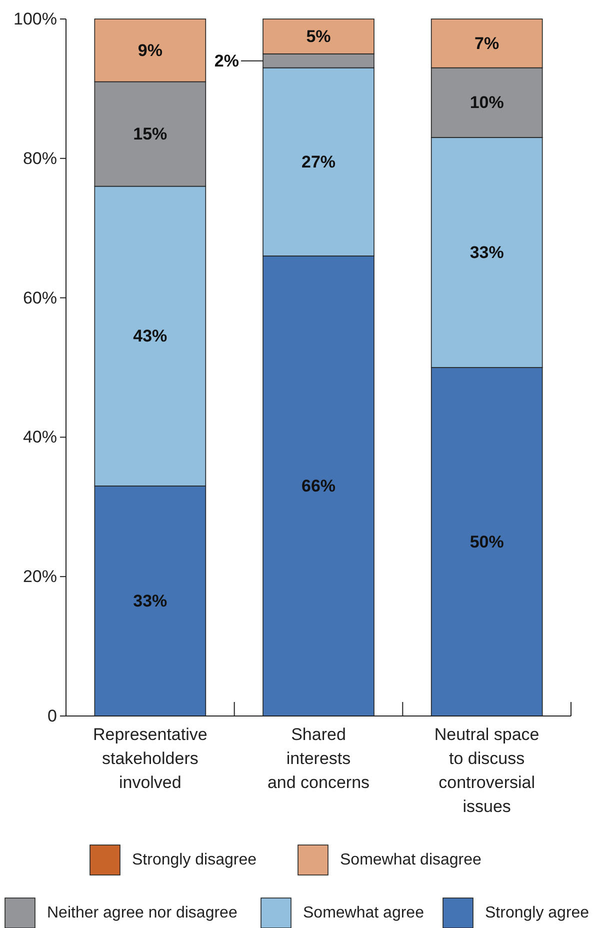 This screenshot has width=596, height=928. What do you see at coordinates (318, 758) in the screenshot?
I see `x-tick-label: Shared interests and concerns` at bounding box center [318, 758].